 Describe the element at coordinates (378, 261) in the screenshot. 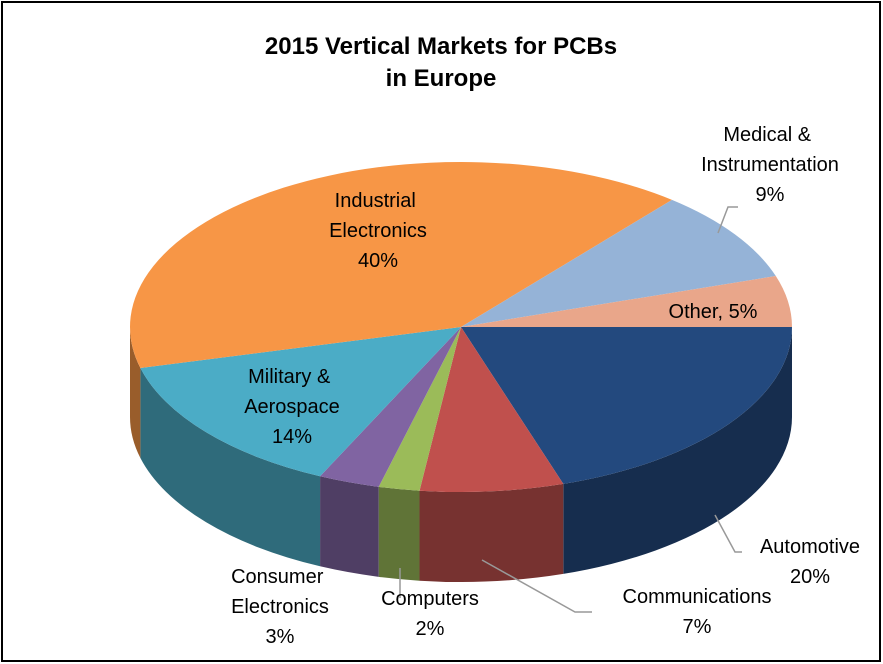

I see `value-label: 40%` at that location.